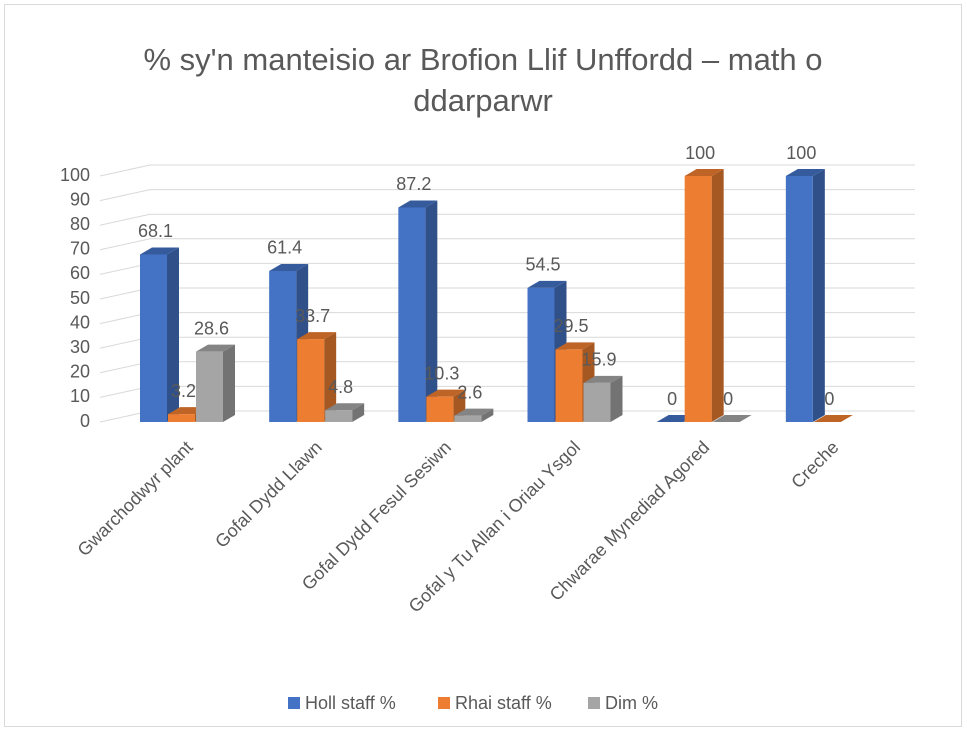 This screenshot has height=731, width=967. I want to click on y-tick-label: 20, so click(80, 372).